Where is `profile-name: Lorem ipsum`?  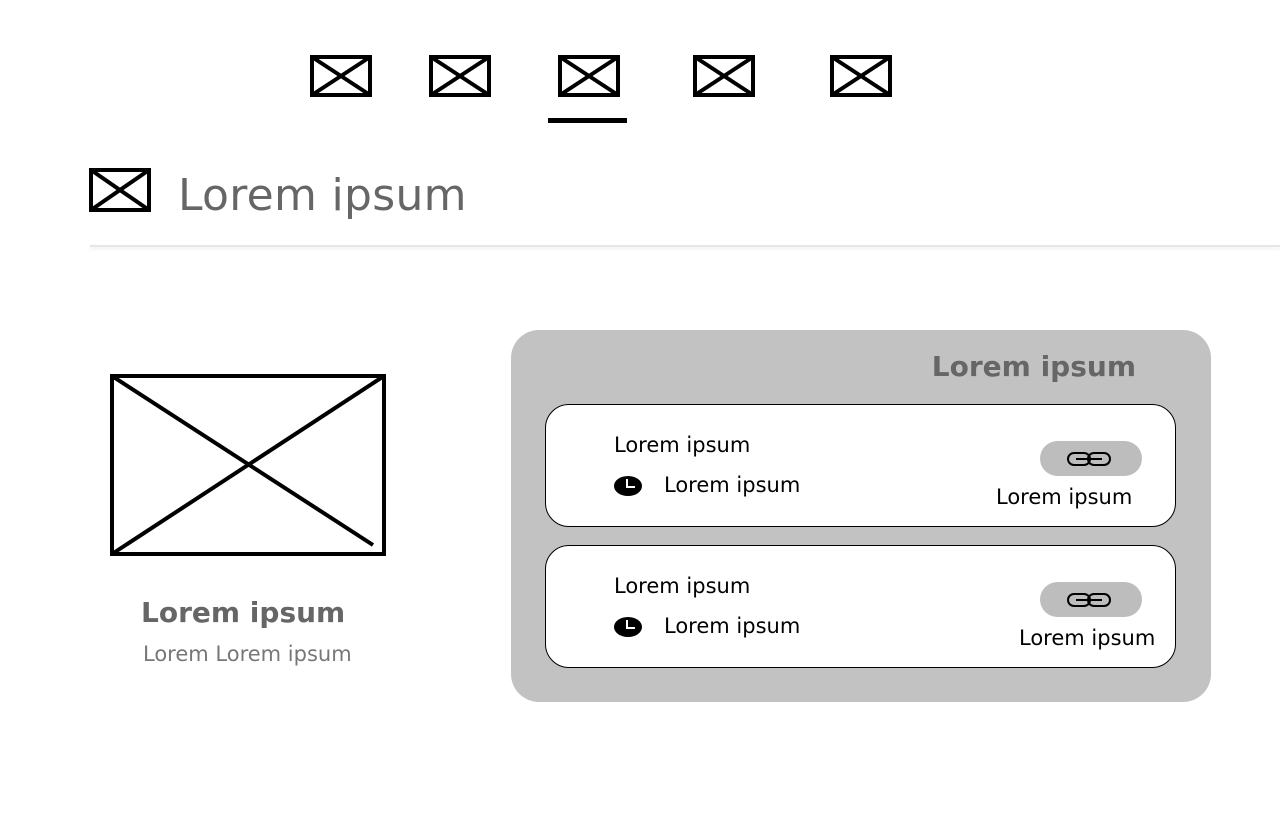 profile-name: Lorem ipsum is located at coordinates (243, 612).